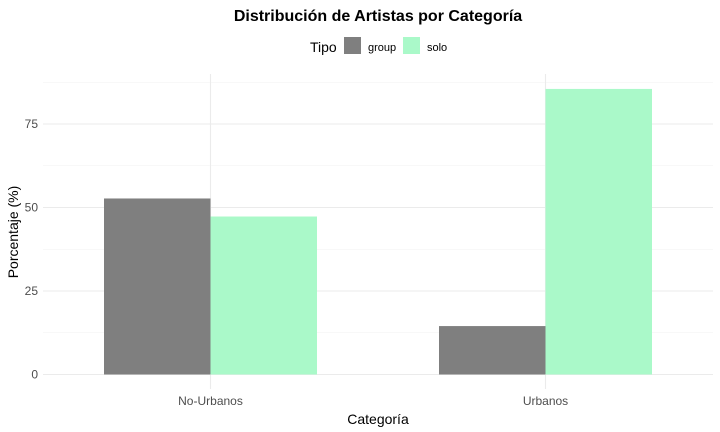  What do you see at coordinates (32, 249) in the screenshot?
I see `y-axis-ticks: 0 25 50 75` at bounding box center [32, 249].